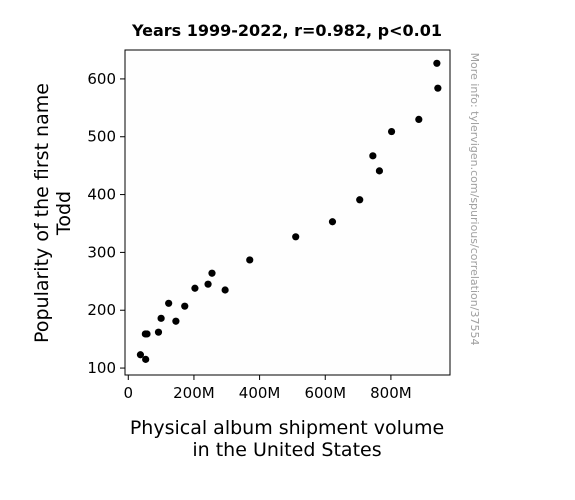 The image size is (575, 500). What do you see at coordinates (286, 30) in the screenshot?
I see `chart-title: Years 1999-2022, r=0.982, p<0.01` at bounding box center [286, 30].